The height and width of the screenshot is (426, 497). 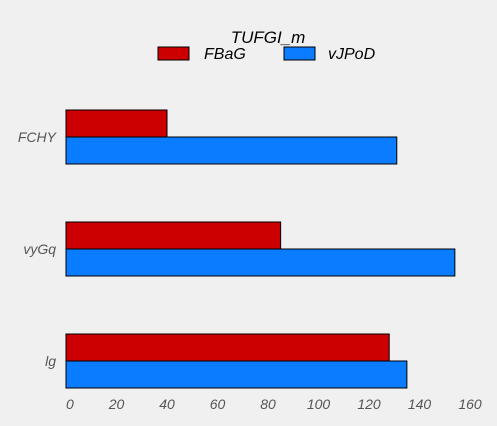 I want to click on x-tick-label-20: 20, so click(x=116, y=404).